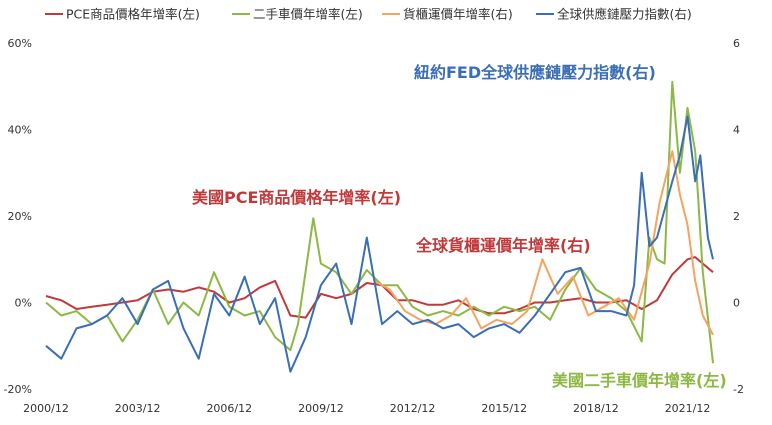 This screenshot has width=772, height=425. I want to click on annotation-label: 美國PCE商品價格年增率(左), so click(296, 197).